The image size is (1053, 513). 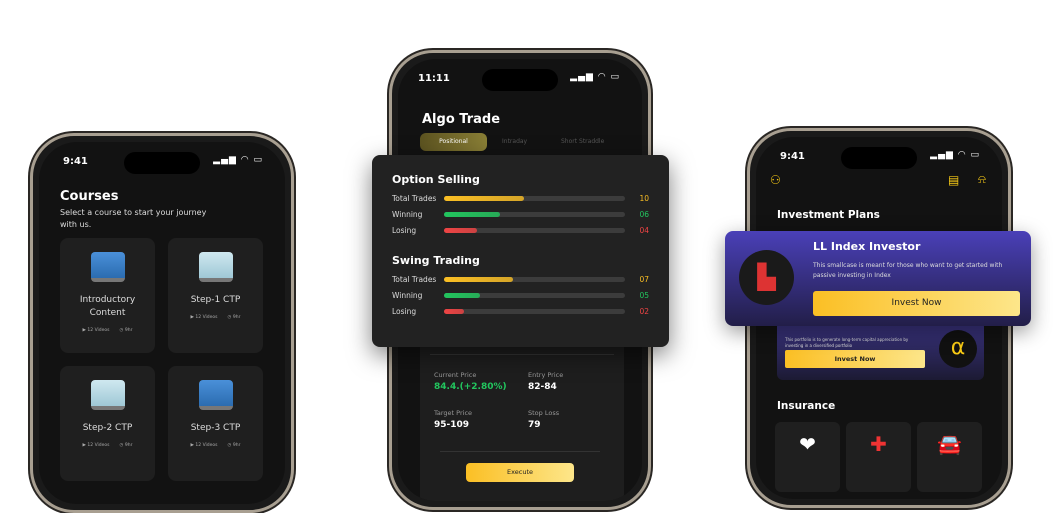 I want to click on stat-label: Losing, so click(x=404, y=311).